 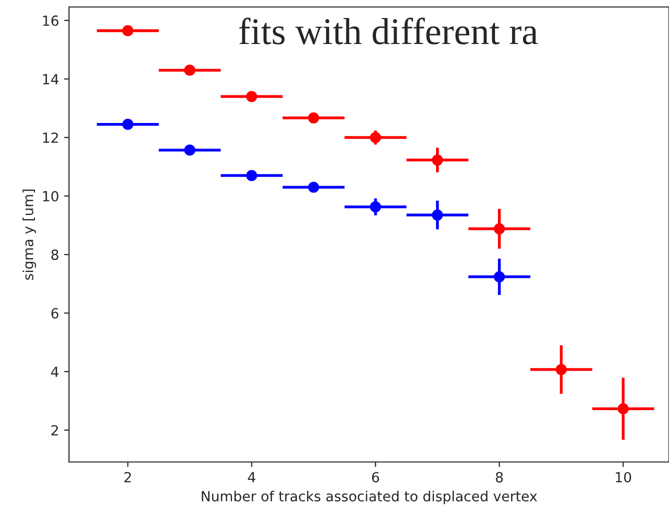 I want to click on x-tick-label: 8, so click(x=499, y=477).